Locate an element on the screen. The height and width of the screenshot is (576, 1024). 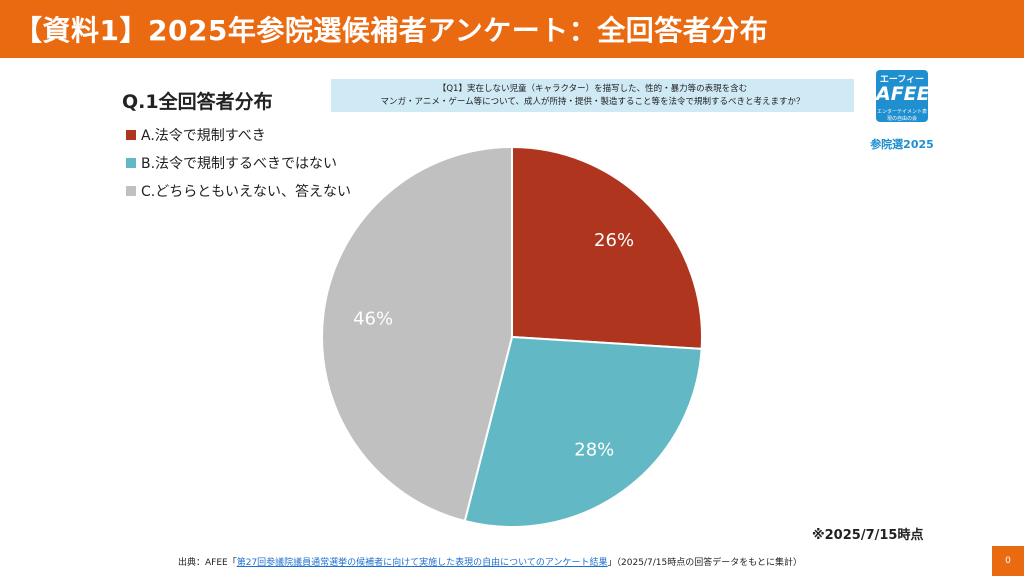
legend-item-a: A.法令で規制すべき is located at coordinates (238, 135).